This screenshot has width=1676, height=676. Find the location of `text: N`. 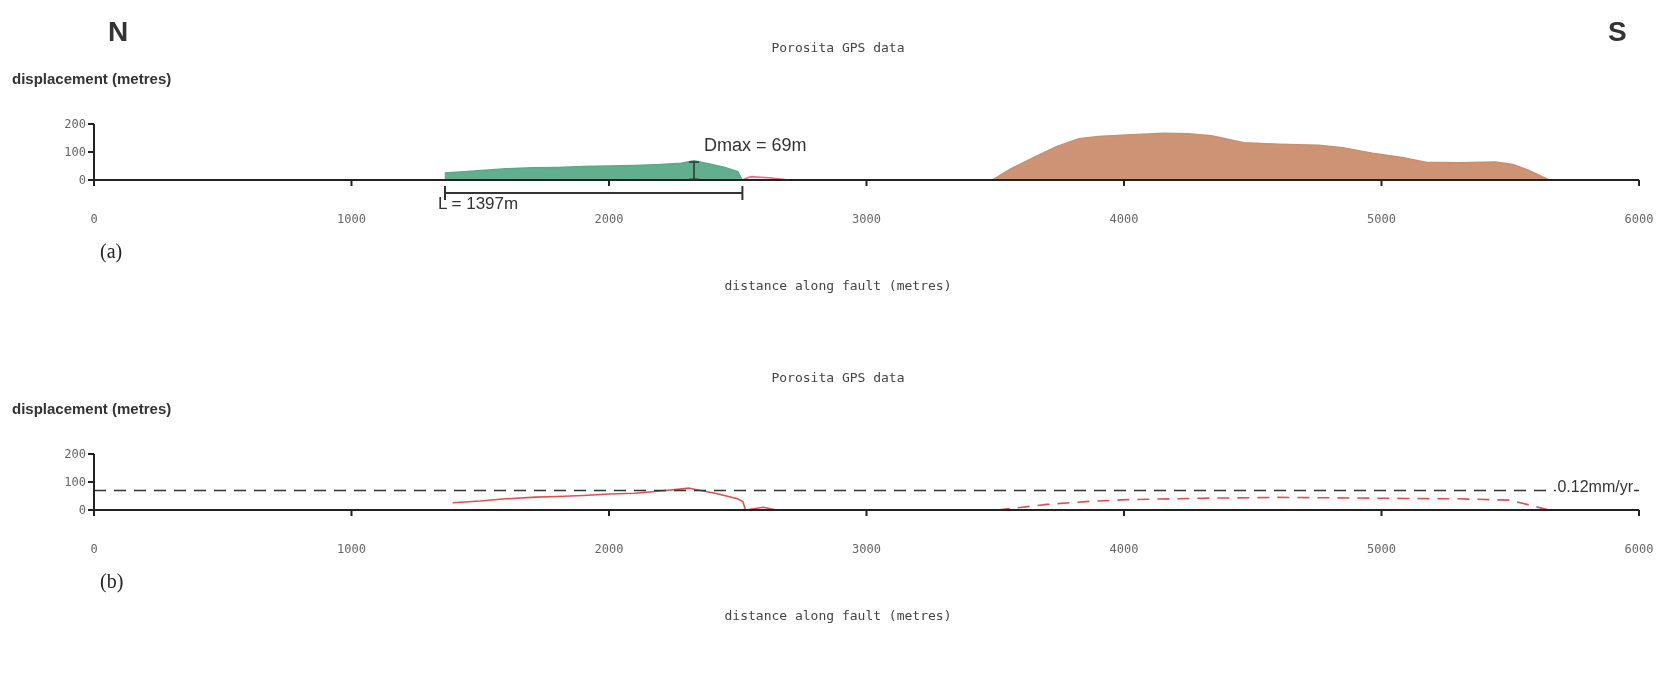

text: N is located at coordinates (118, 32).